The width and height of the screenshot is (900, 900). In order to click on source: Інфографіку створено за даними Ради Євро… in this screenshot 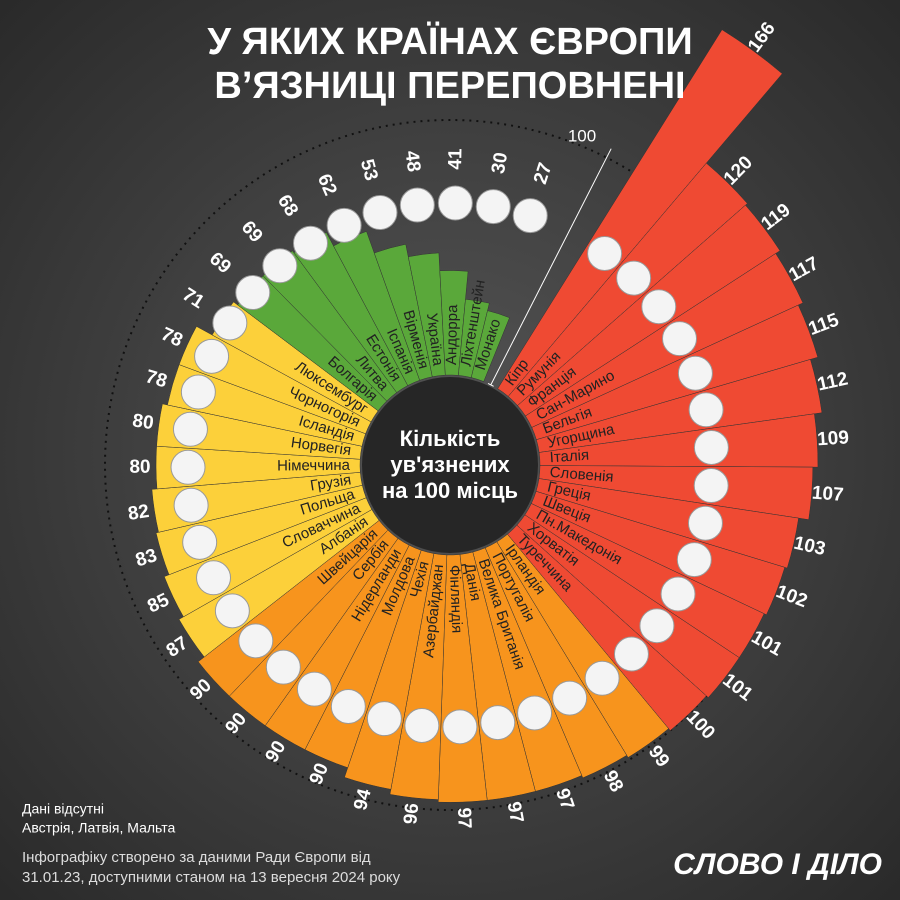, I will do `click(196, 857)`.